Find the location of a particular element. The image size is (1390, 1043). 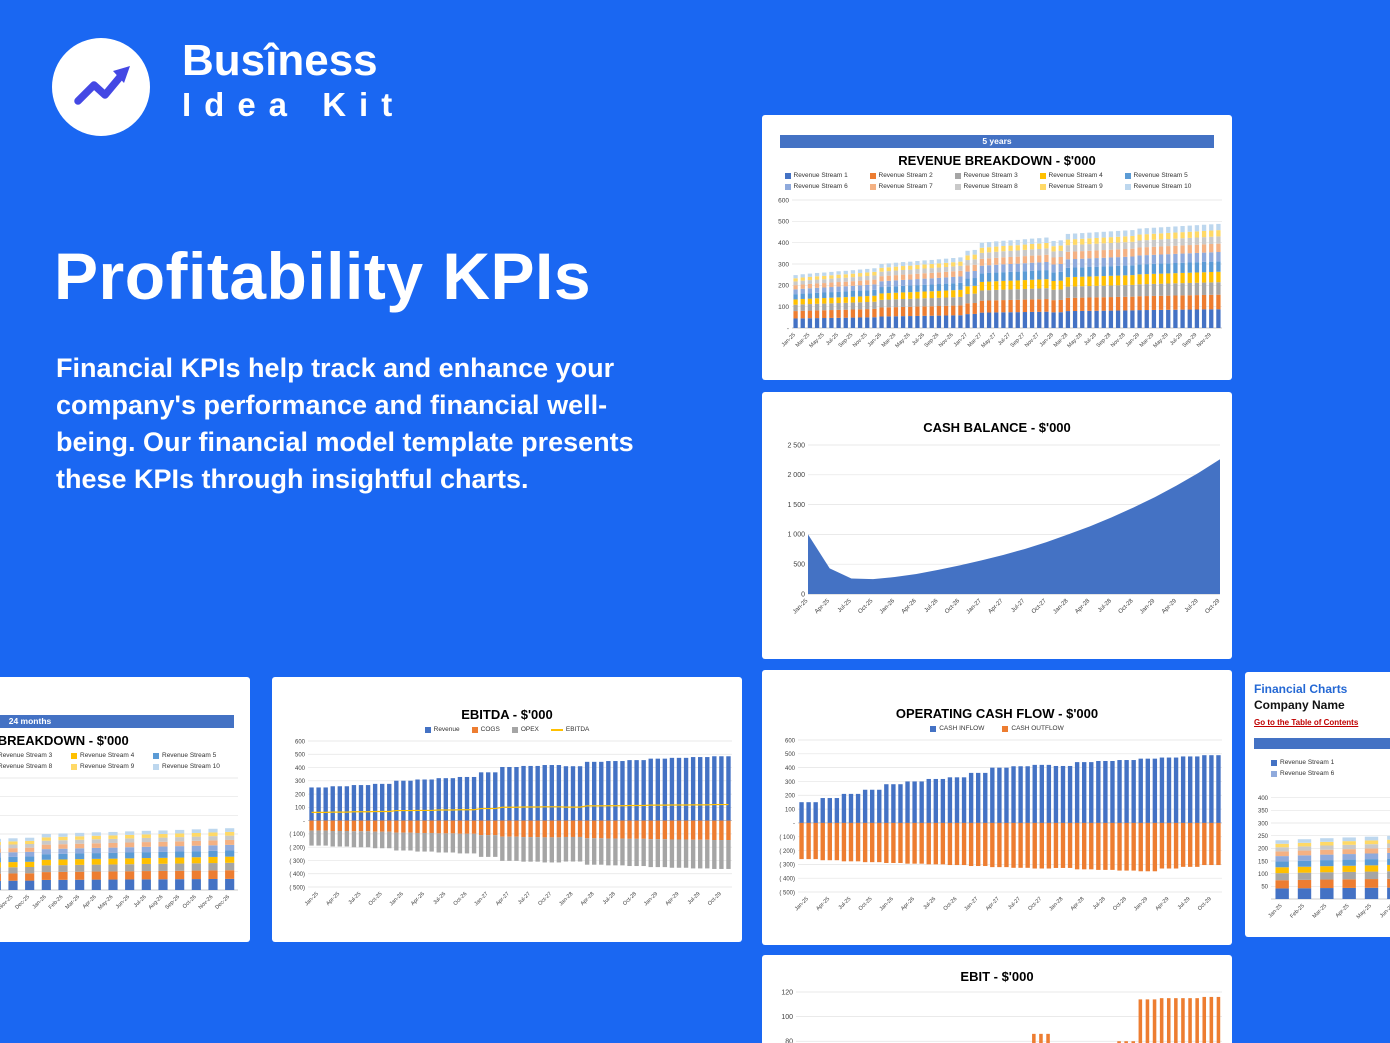

svg-text: Oct-29 is located at coordinates (1205, 904).